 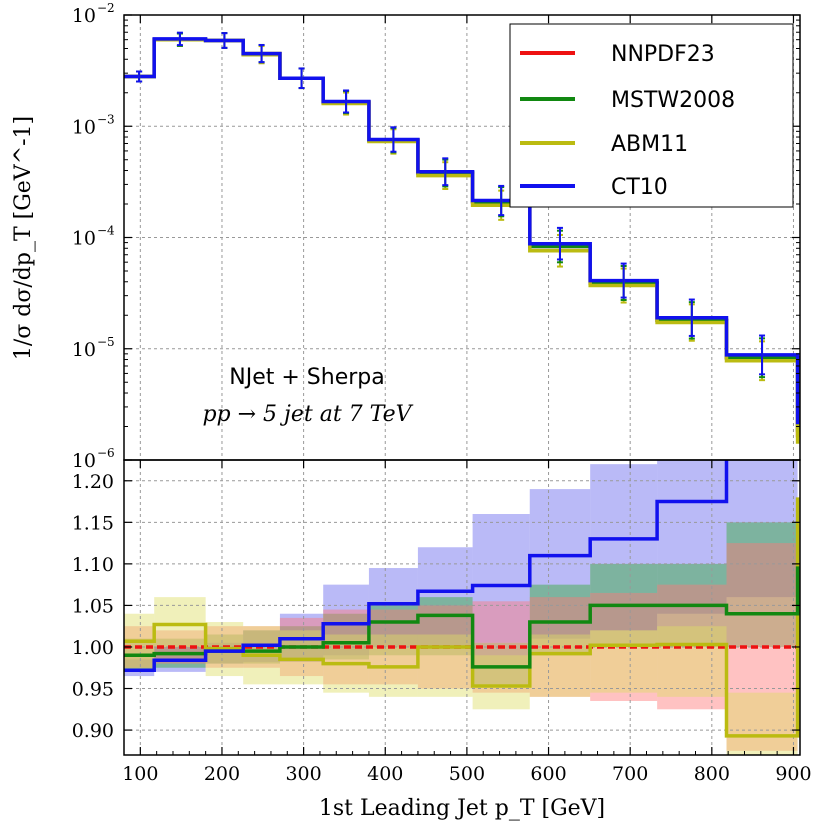 I want to click on y-axis-label: 1/σ dσ/dp_T [GeV^-1], so click(x=23, y=238).